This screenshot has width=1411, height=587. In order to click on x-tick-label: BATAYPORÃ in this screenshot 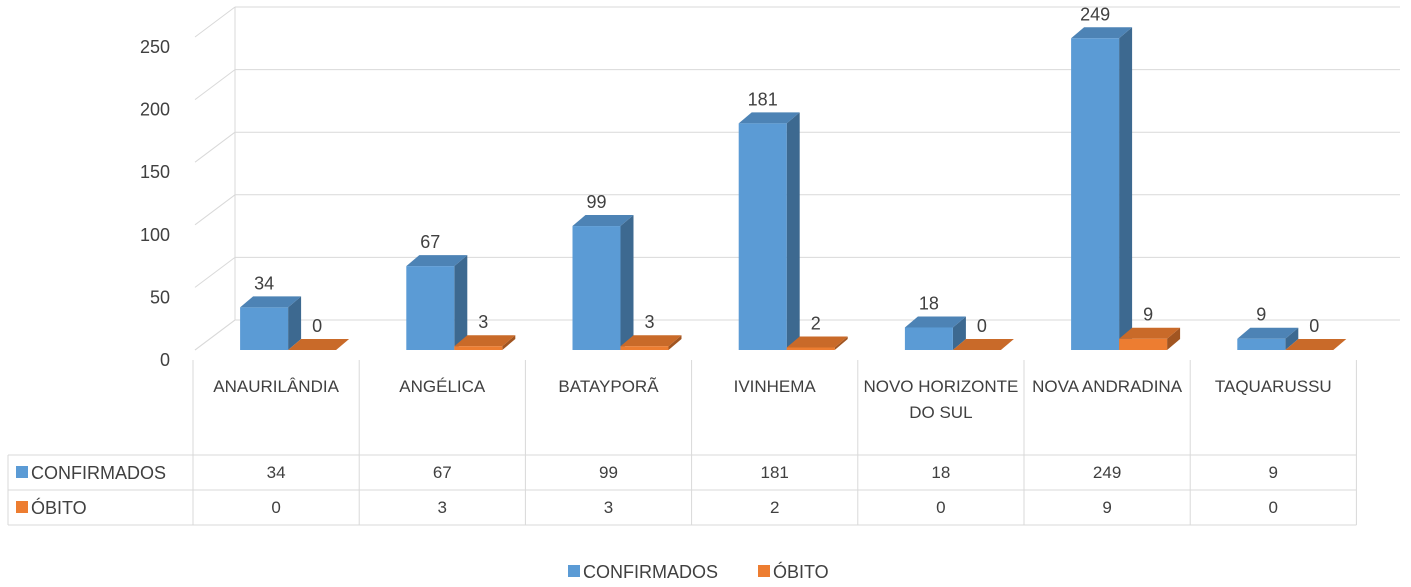, I will do `click(608, 386)`.